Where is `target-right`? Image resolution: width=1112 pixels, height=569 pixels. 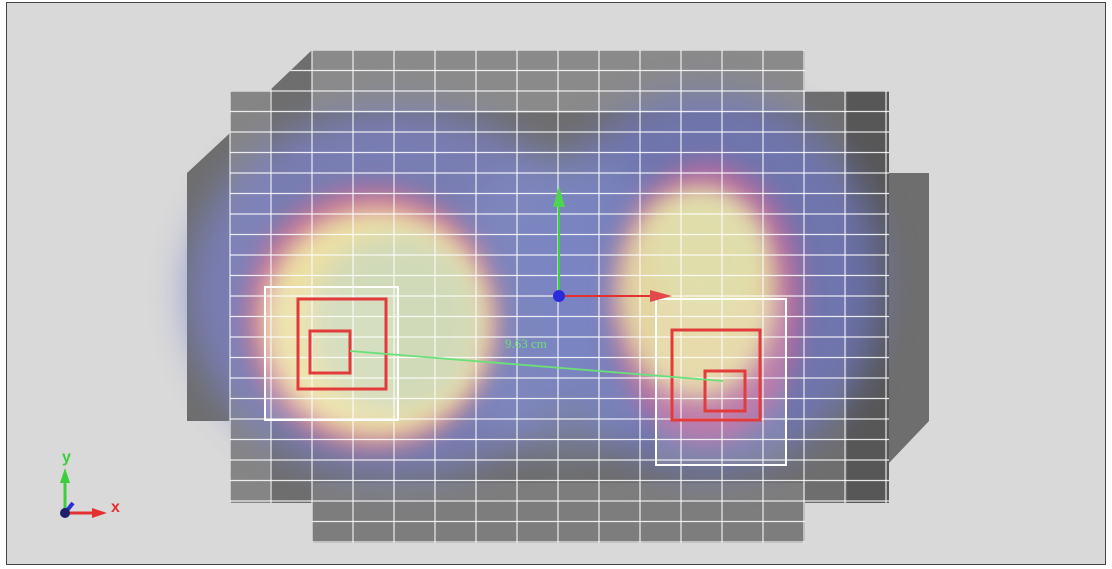
target-right is located at coordinates (716, 375).